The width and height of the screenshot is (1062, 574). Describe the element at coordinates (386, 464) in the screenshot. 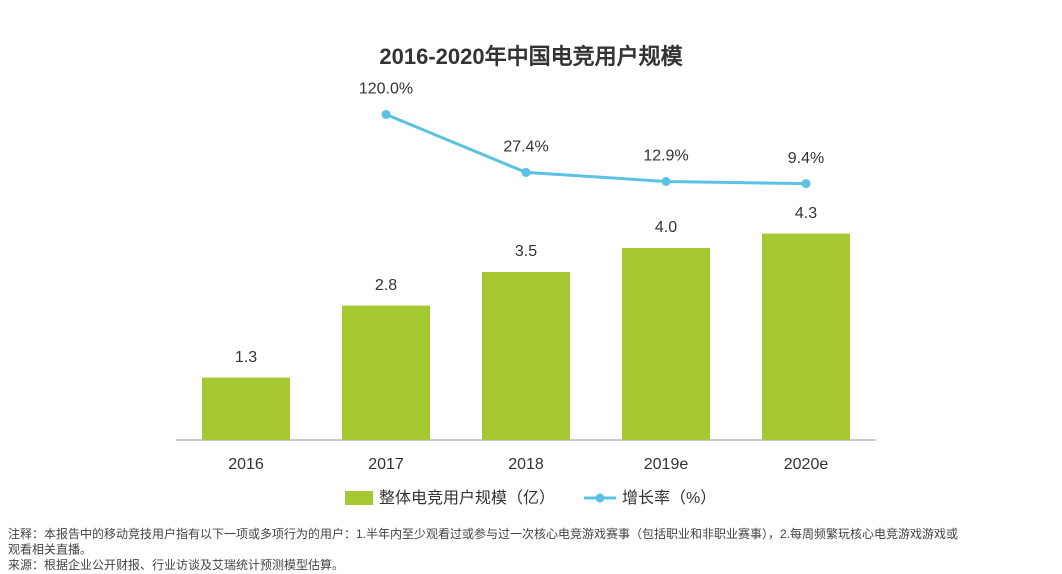

I see `x-tick-label: 2017` at that location.